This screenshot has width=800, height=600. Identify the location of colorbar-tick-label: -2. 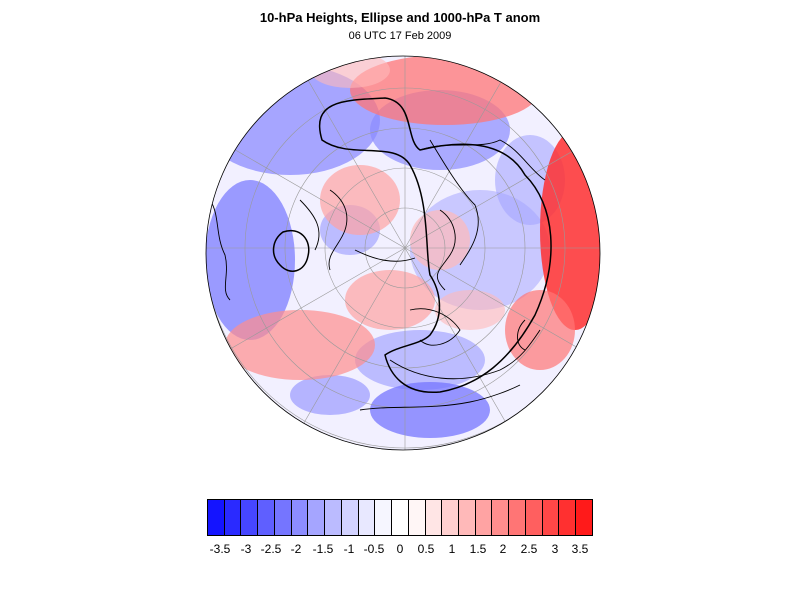
(296, 549).